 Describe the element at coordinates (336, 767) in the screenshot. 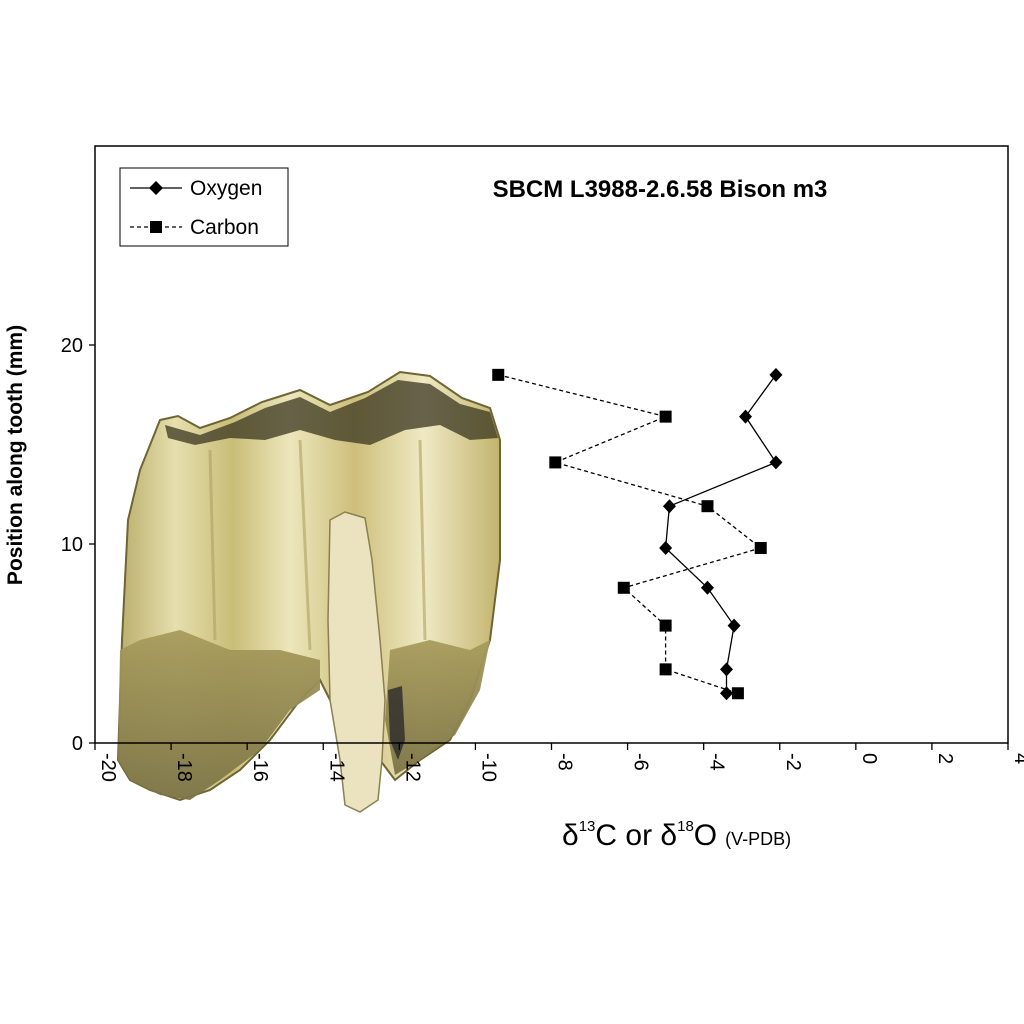

I see `x-tick-label: -14` at that location.